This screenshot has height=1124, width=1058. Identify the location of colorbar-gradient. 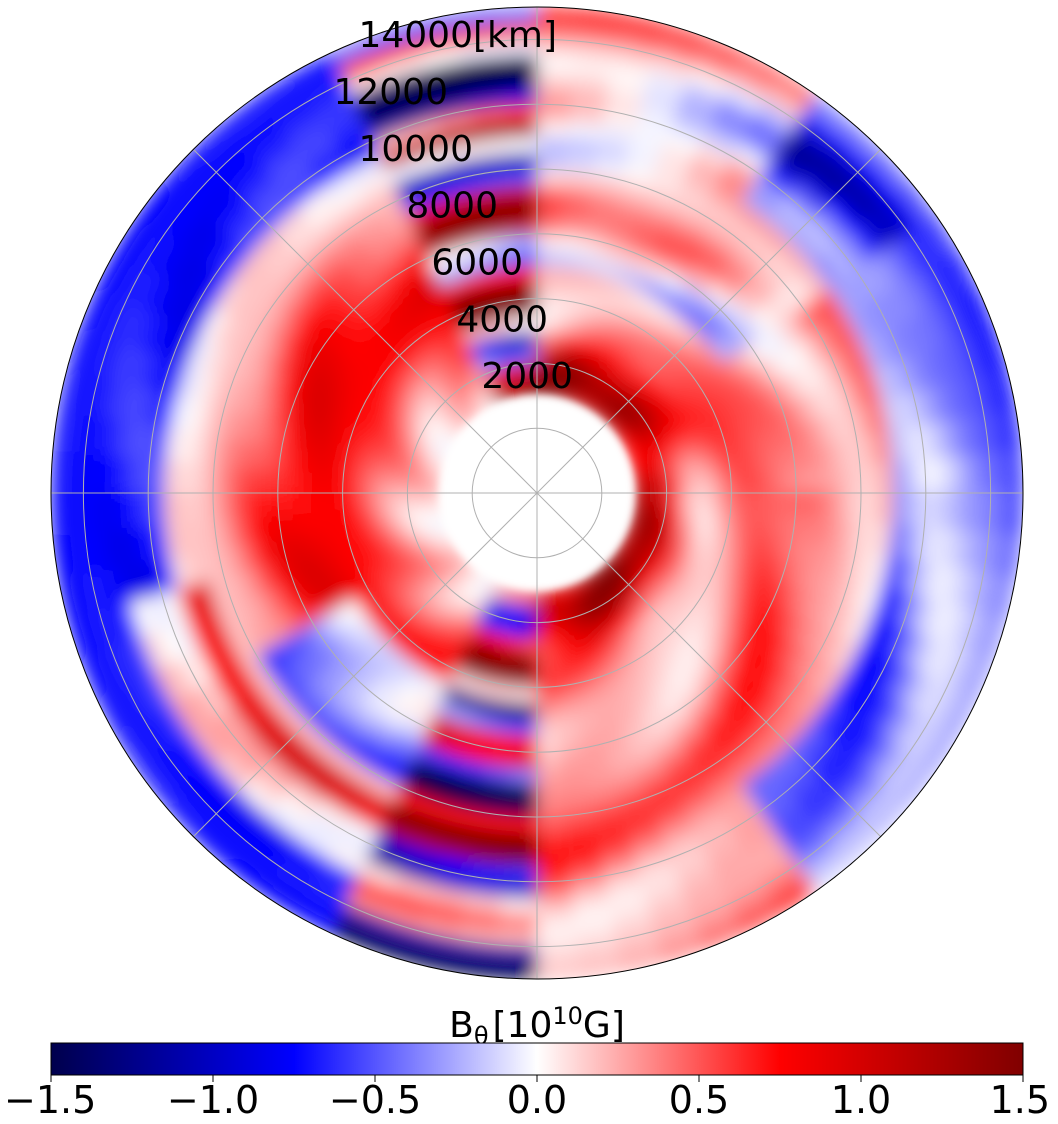
(537, 1059).